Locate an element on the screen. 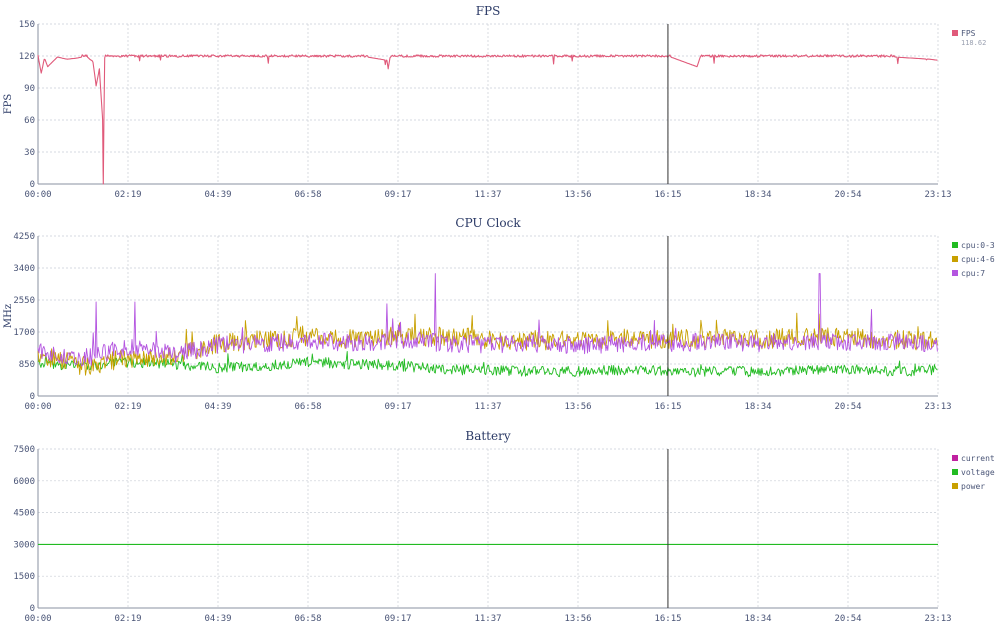 The image size is (1000, 642). legend-label: FPS is located at coordinates (968, 33).